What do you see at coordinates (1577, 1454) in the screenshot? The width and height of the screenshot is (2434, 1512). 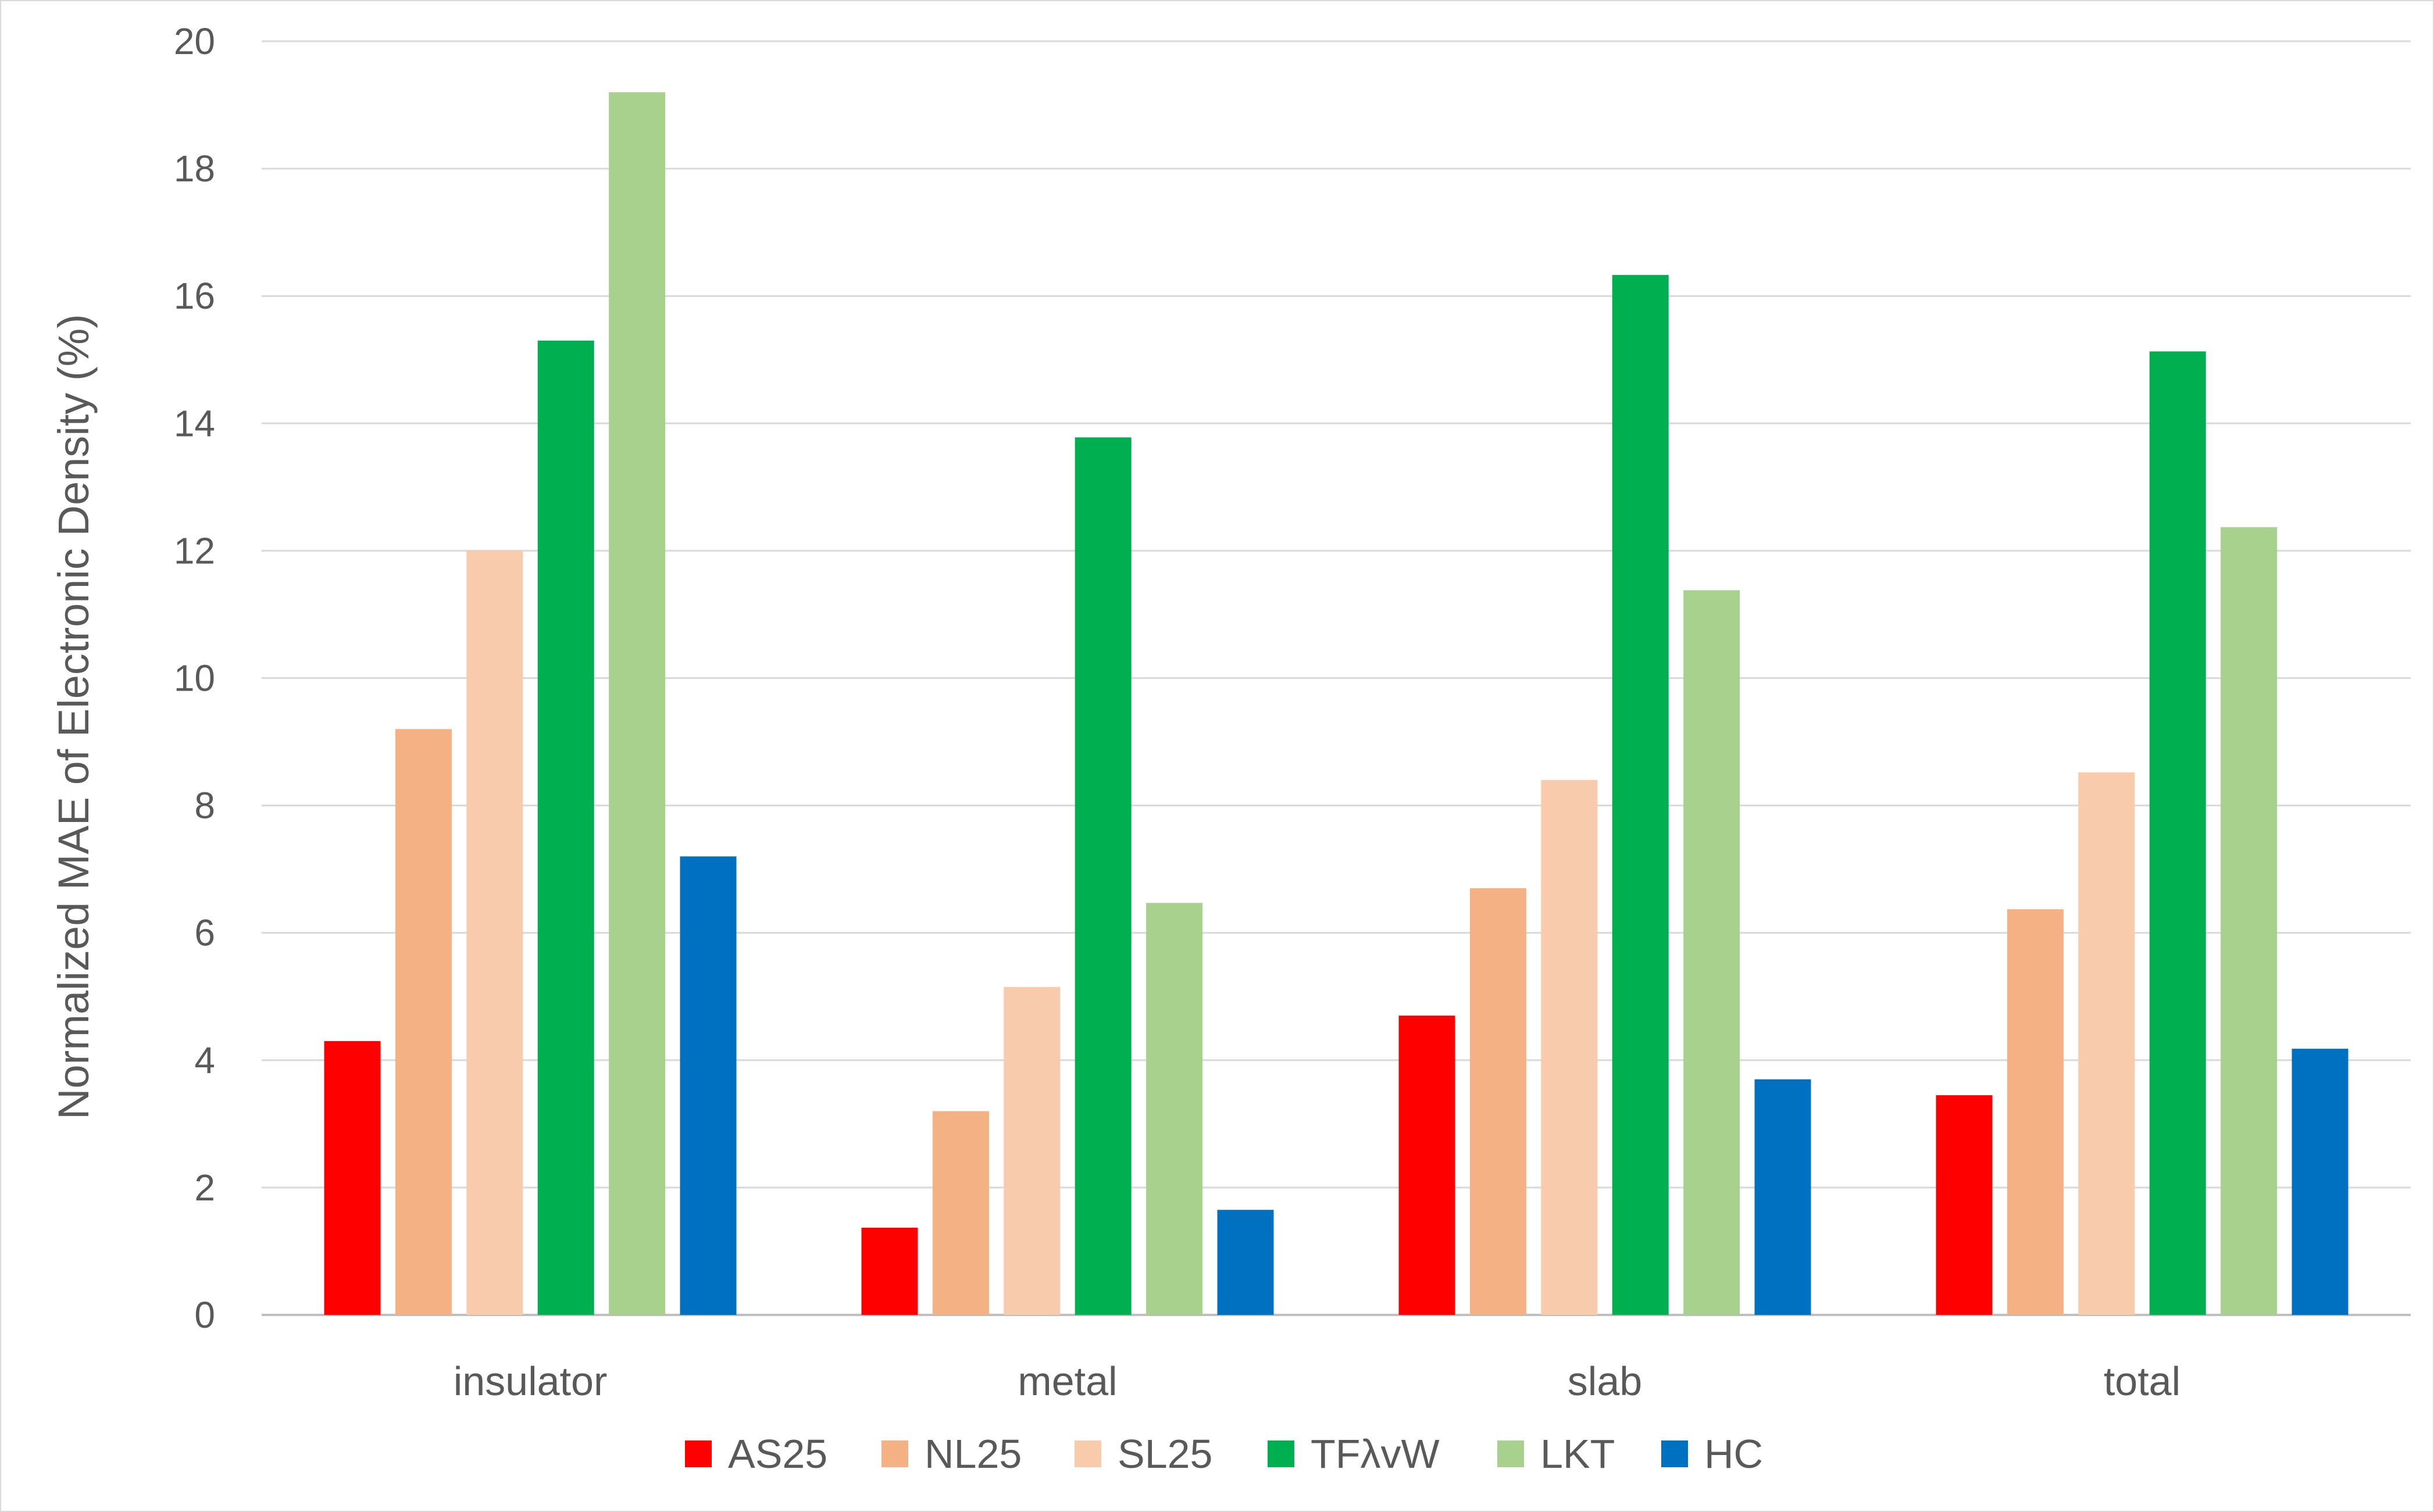 I see `legend-label: LKT` at bounding box center [1577, 1454].